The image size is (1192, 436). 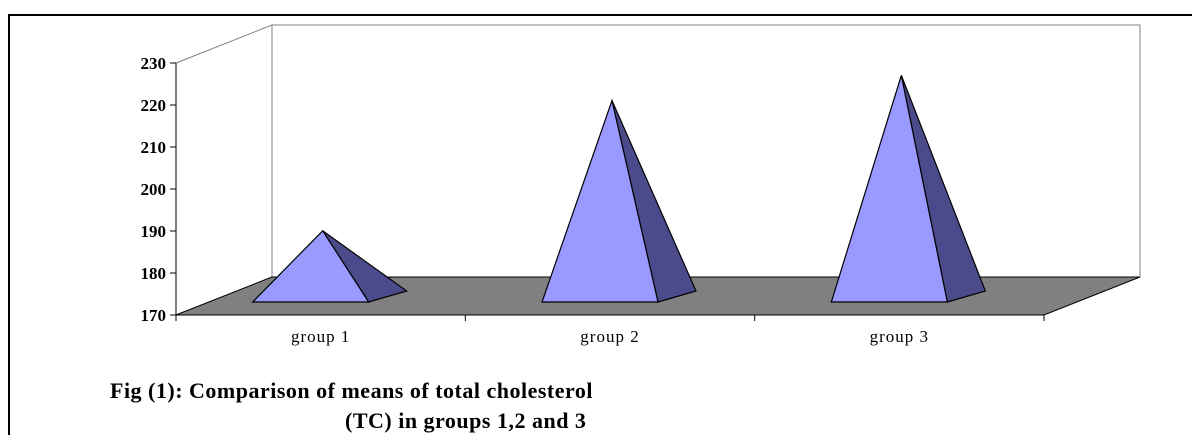 What do you see at coordinates (154, 63) in the screenshot?
I see `y-tick-label: 230` at bounding box center [154, 63].